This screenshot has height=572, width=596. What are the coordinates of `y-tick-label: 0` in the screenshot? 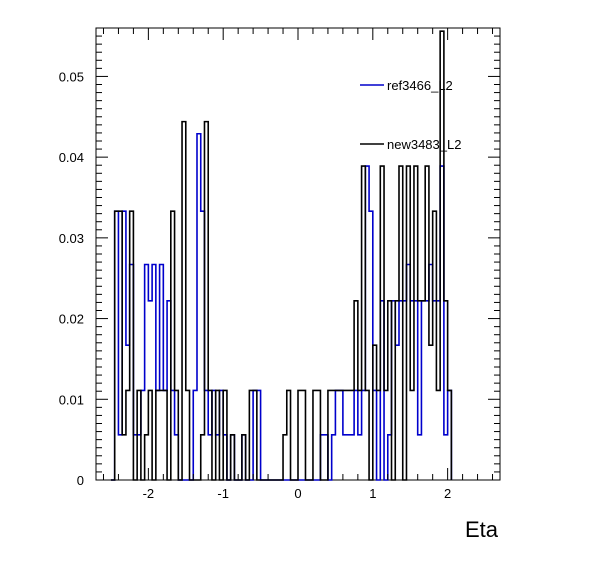 It's located at (80, 480).